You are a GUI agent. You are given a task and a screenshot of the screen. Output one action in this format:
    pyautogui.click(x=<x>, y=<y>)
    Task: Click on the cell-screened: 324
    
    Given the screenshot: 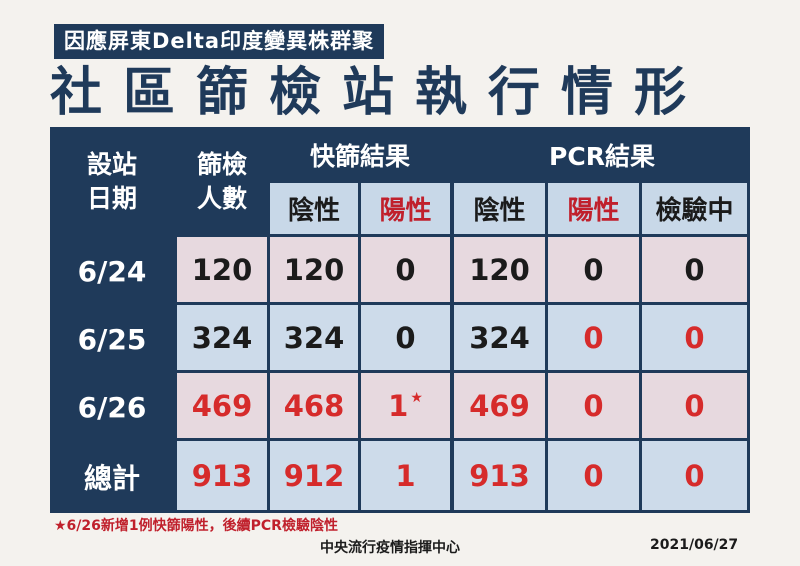 What is the action you would take?
    pyautogui.click(x=222, y=337)
    